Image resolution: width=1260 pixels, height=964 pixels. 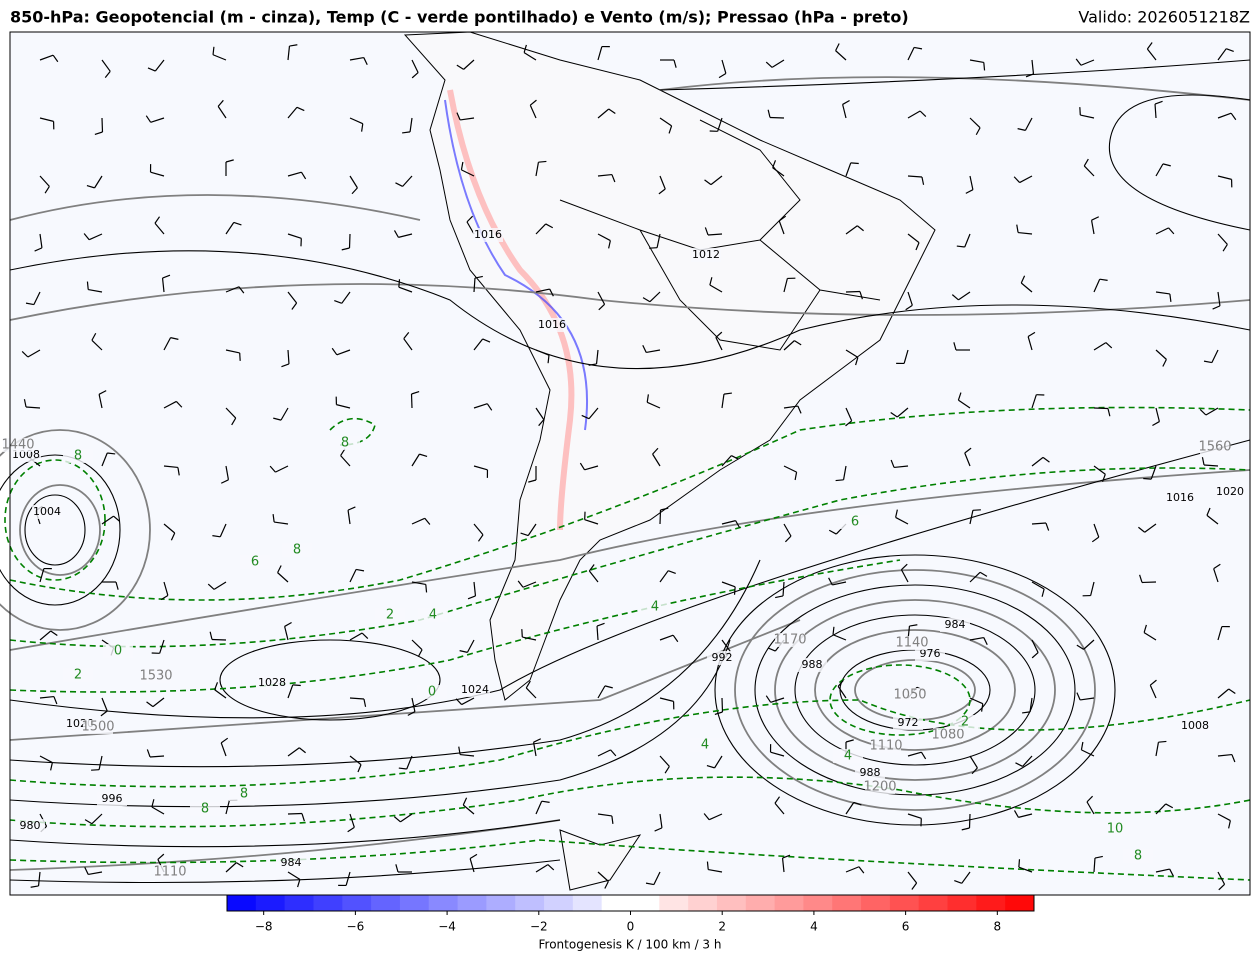 I want to click on pressure-contour-label: 980, so click(x=30, y=825).